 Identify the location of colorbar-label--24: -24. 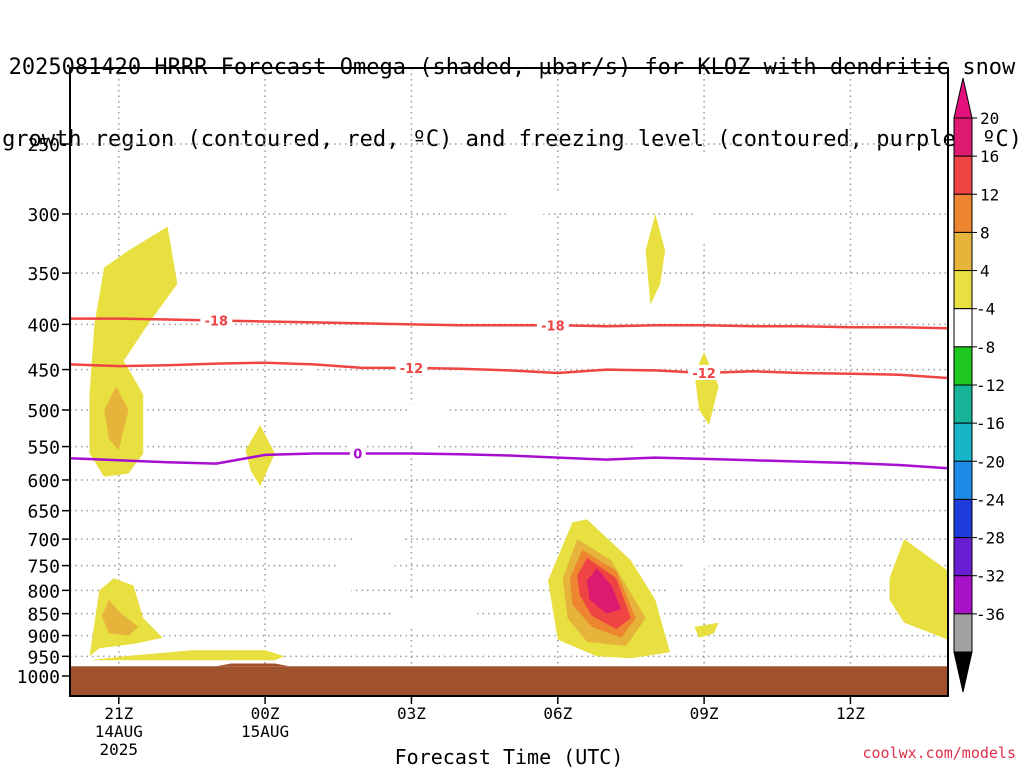
(990, 499).